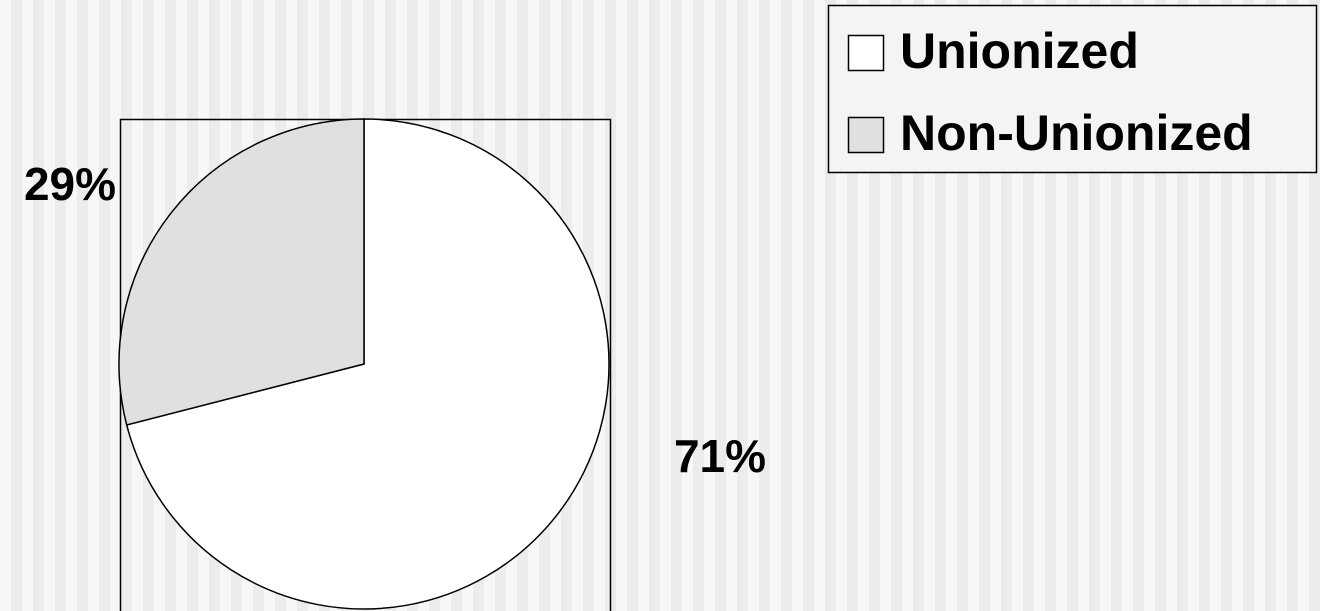  I want to click on legend: Unionized Non-Unionized, so click(1050, 92).